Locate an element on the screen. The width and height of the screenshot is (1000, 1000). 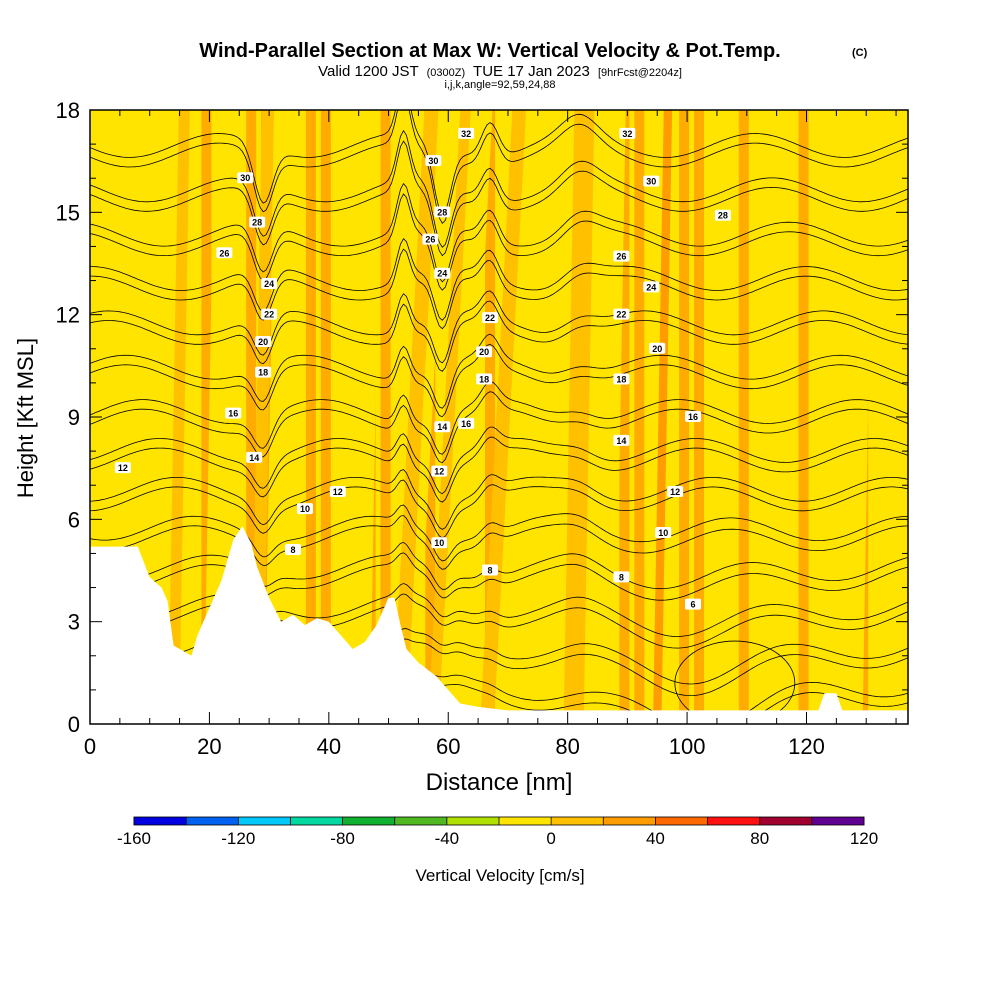
colorbar-tick-label: -120 is located at coordinates (238, 838).